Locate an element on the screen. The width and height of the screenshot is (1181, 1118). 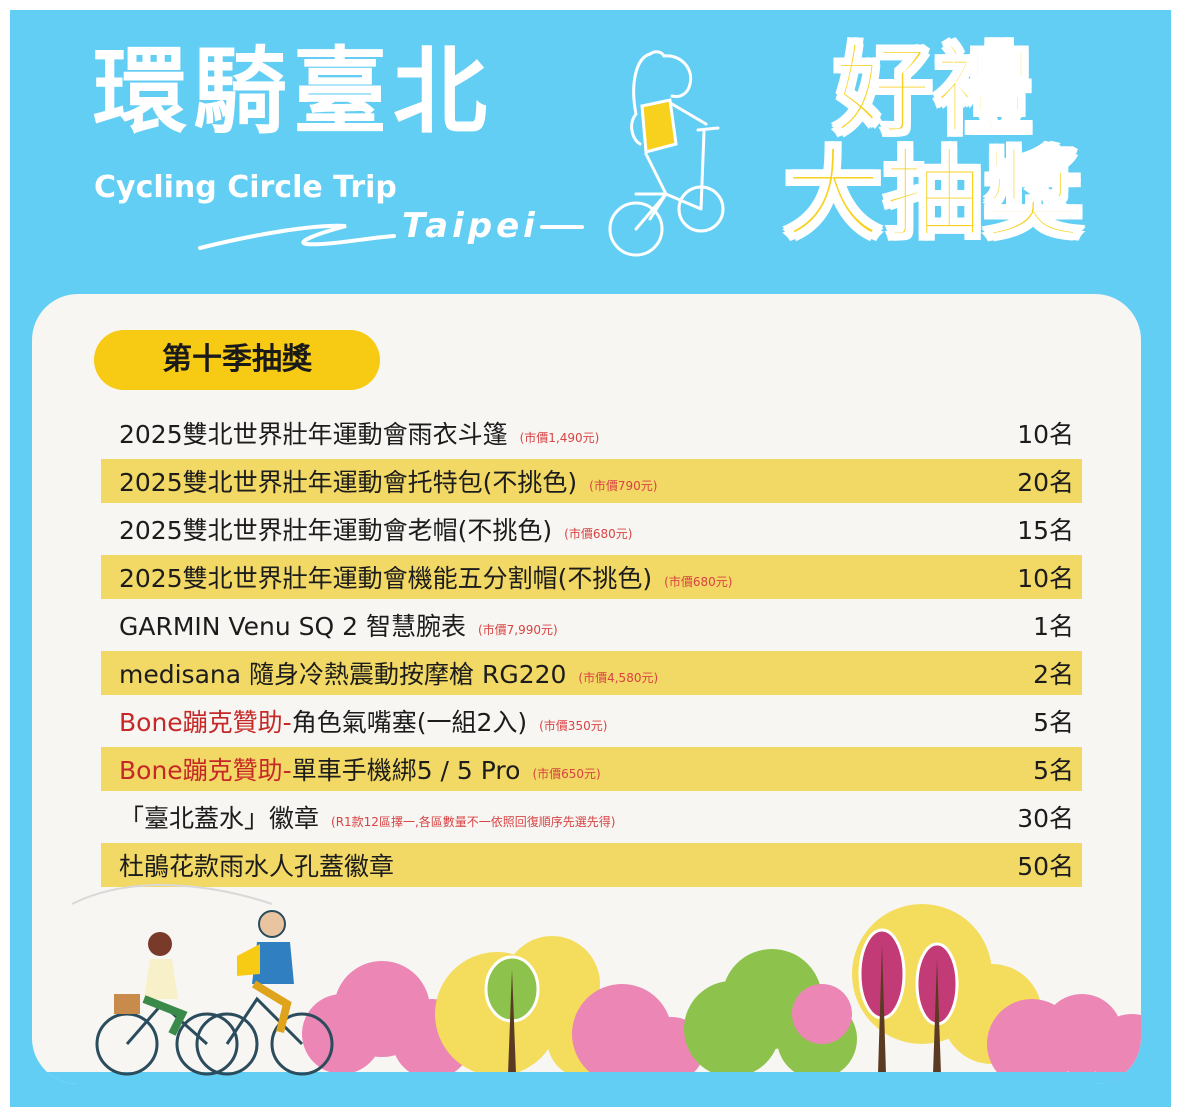
city-dash is located at coordinates (562, 227).